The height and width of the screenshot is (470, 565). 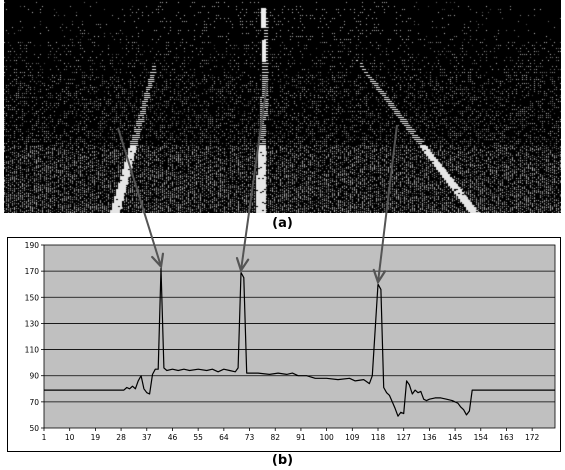 What do you see at coordinates (70, 437) in the screenshot?
I see `x-tick-label: 10` at bounding box center [70, 437].